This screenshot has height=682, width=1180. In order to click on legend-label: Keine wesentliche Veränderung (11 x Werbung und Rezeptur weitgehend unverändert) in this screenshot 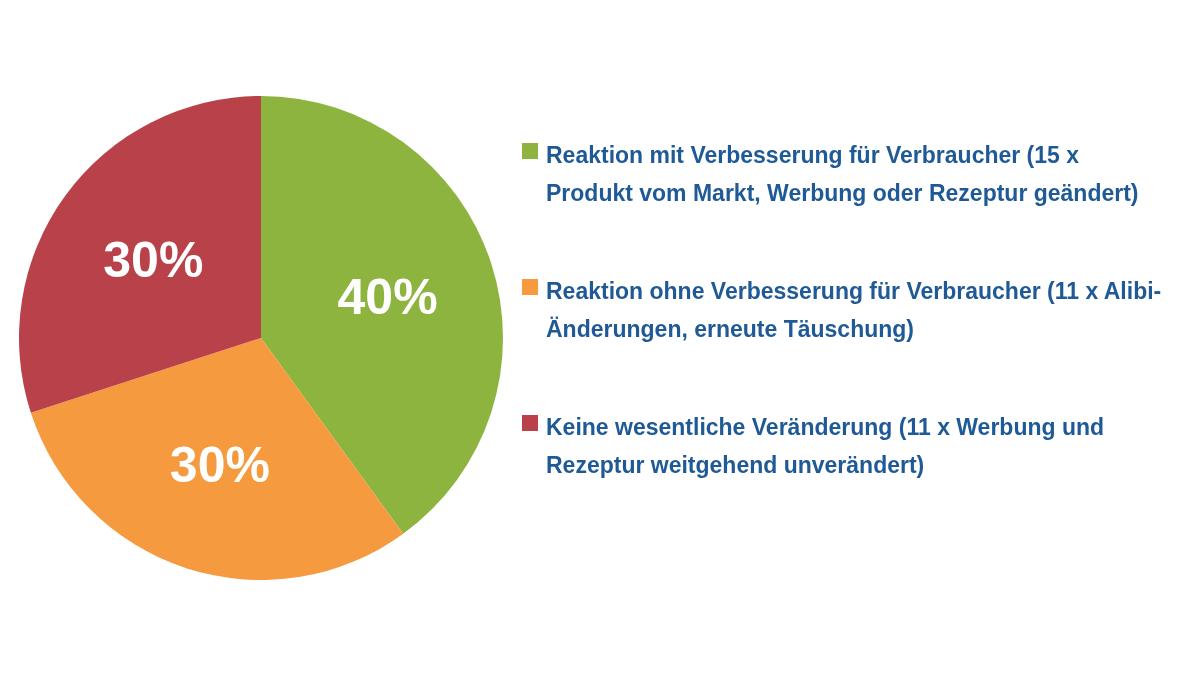, I will do `click(826, 446)`.